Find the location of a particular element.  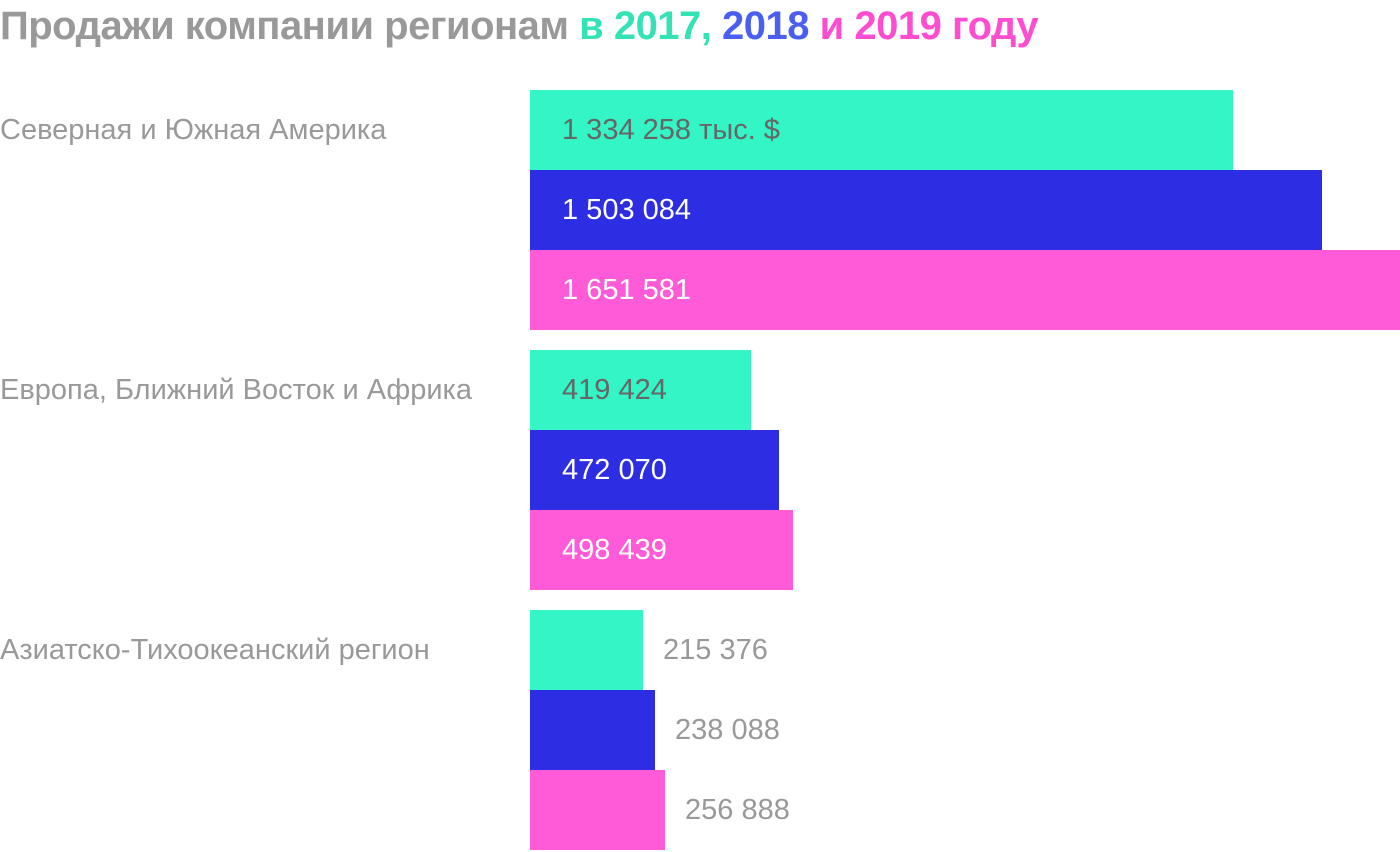

value-label: 238 088 is located at coordinates (727, 730).